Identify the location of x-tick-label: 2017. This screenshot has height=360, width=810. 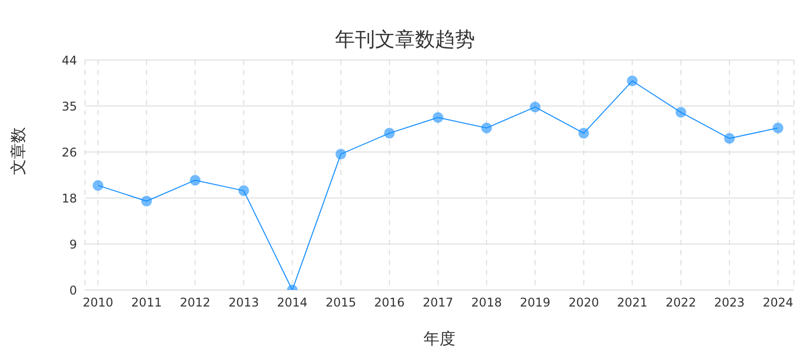
(438, 303).